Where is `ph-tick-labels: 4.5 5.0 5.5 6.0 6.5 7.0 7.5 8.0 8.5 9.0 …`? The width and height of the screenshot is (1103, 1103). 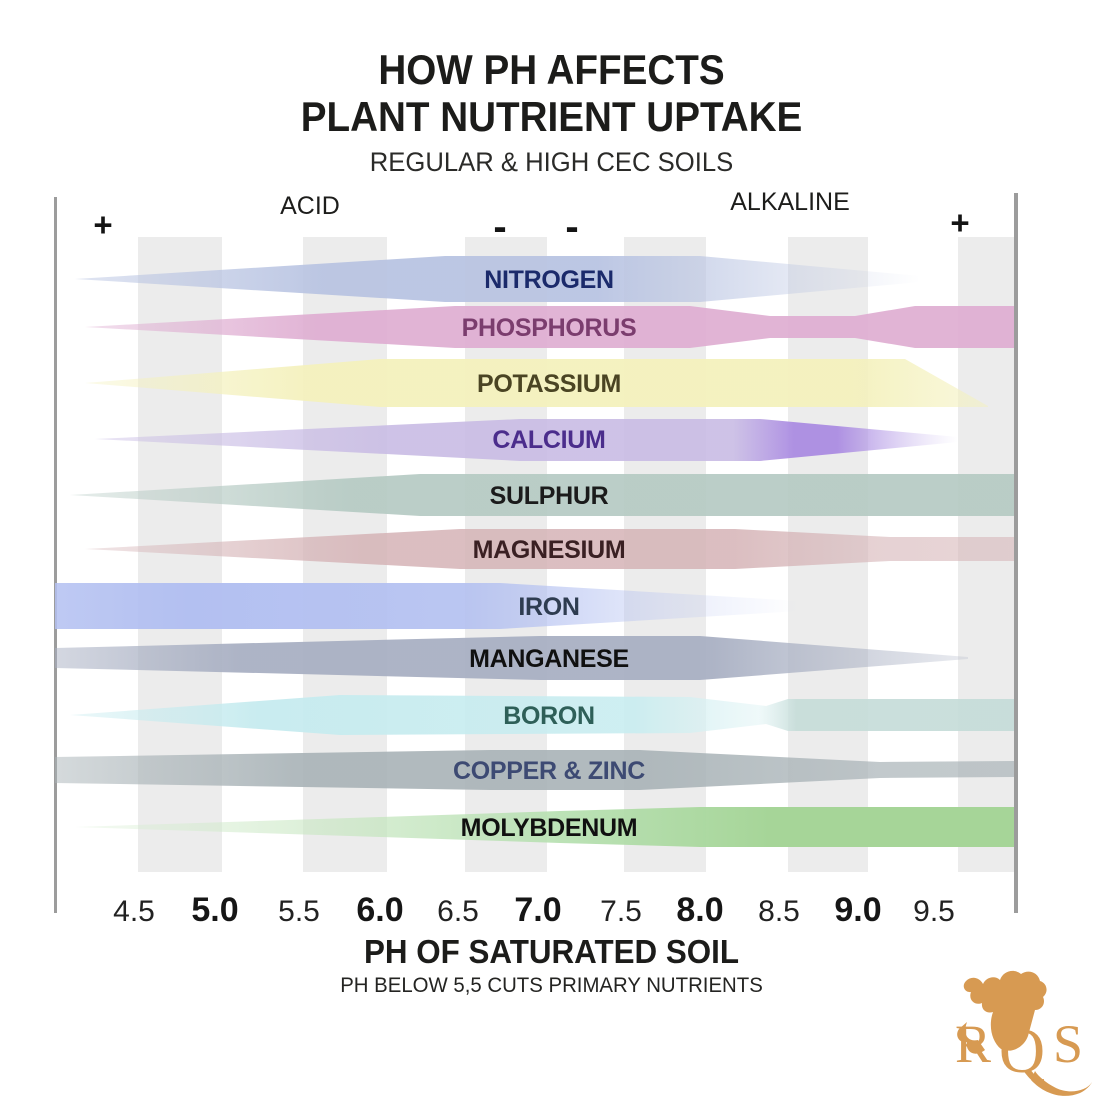 ph-tick-labels: 4.5 5.0 5.5 6.0 6.5 7.0 7.5 8.0 8.5 9.0 … is located at coordinates (534, 910).